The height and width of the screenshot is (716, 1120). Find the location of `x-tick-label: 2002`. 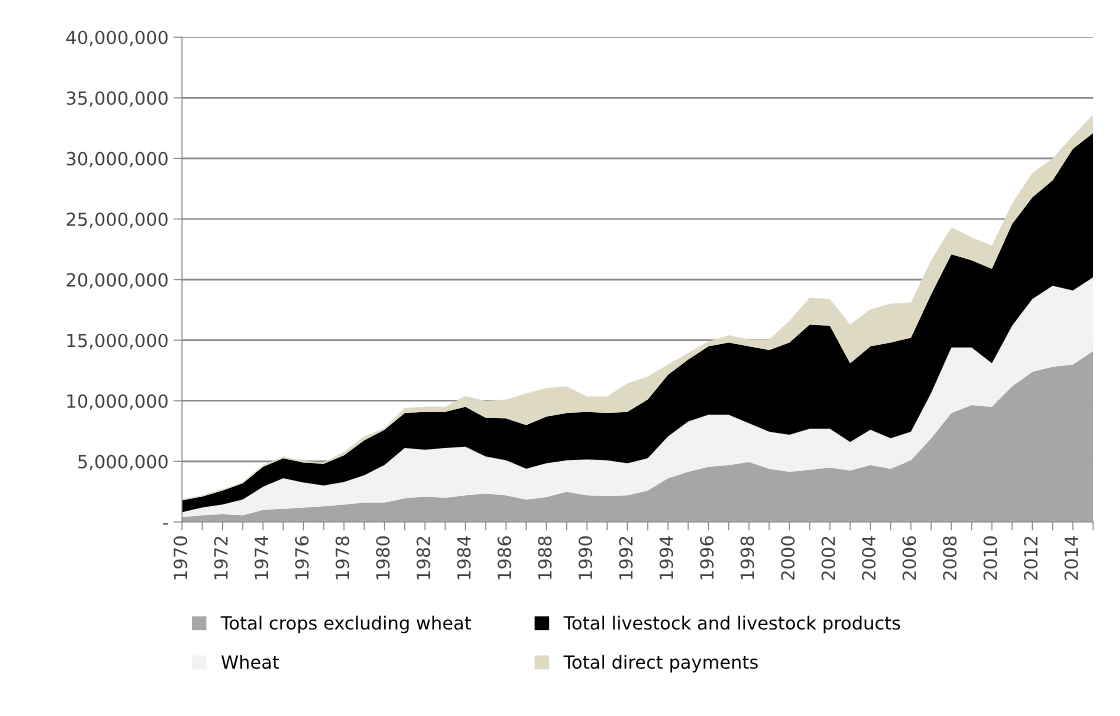

x-tick-label: 2002 is located at coordinates (828, 558).